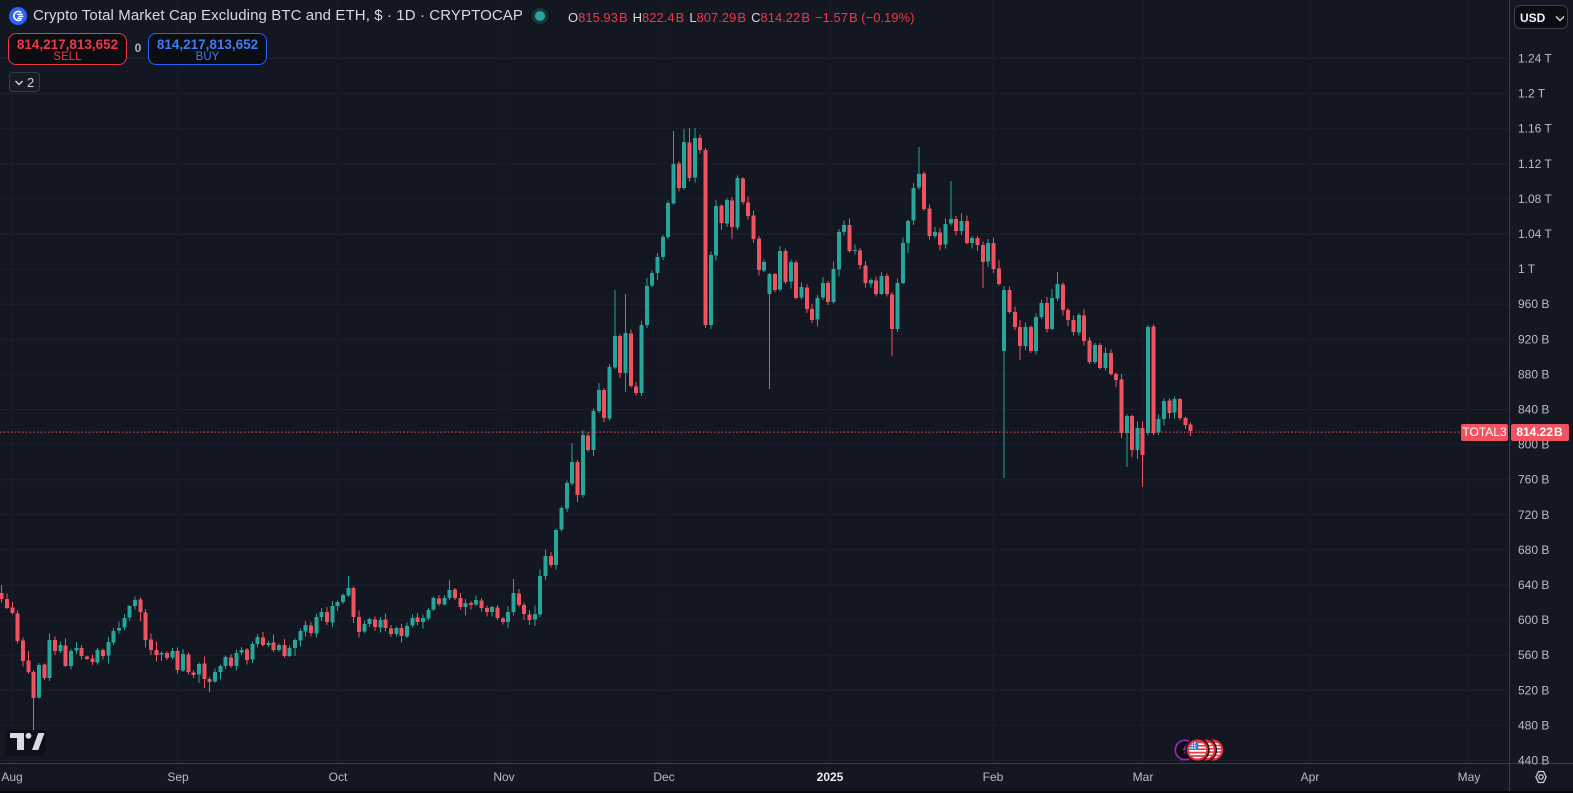 This screenshot has height=793, width=1573. What do you see at coordinates (1533, 515) in the screenshot?
I see `svg-text: 720 B` at bounding box center [1533, 515].